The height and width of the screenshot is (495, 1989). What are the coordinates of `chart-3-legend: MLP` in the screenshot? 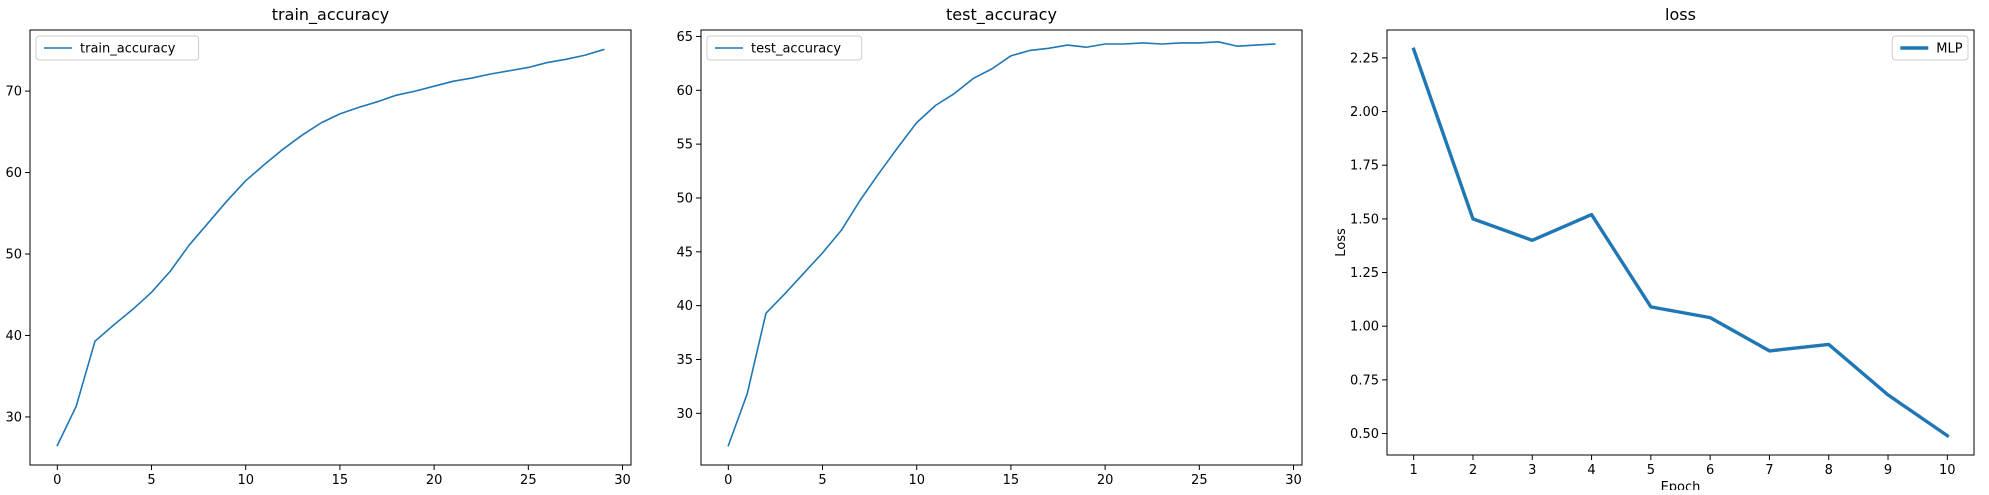 It's located at (1930, 48).